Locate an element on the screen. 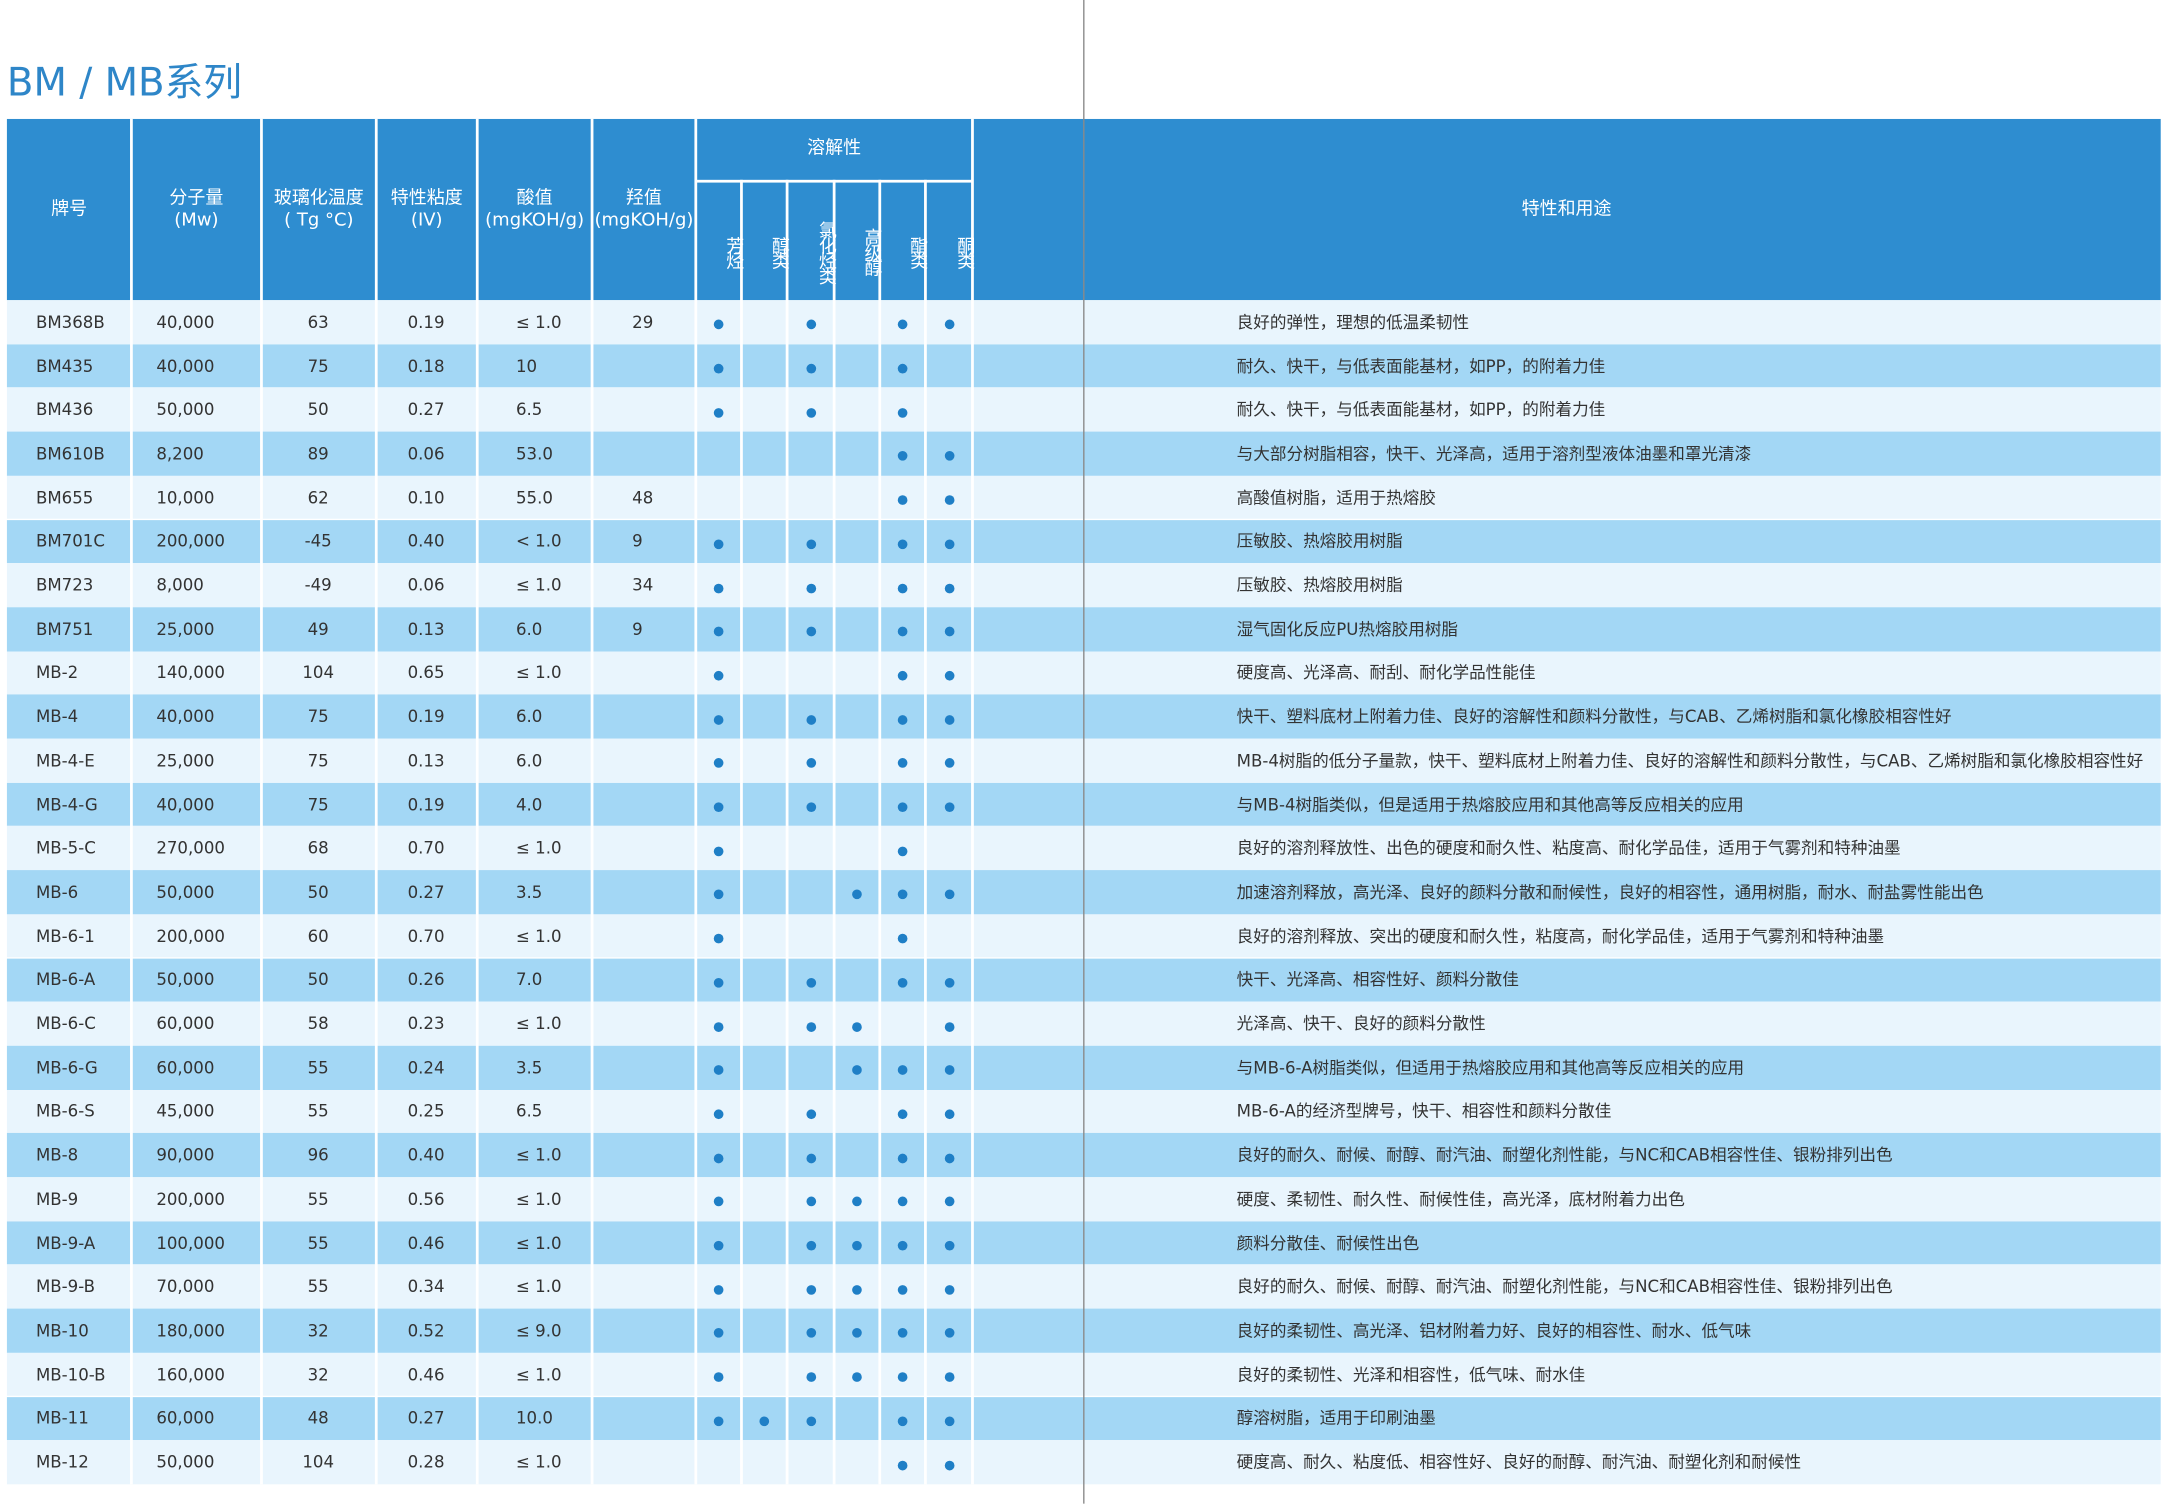 The image size is (2169, 1504). cell-text: 32 is located at coordinates (318, 1330).